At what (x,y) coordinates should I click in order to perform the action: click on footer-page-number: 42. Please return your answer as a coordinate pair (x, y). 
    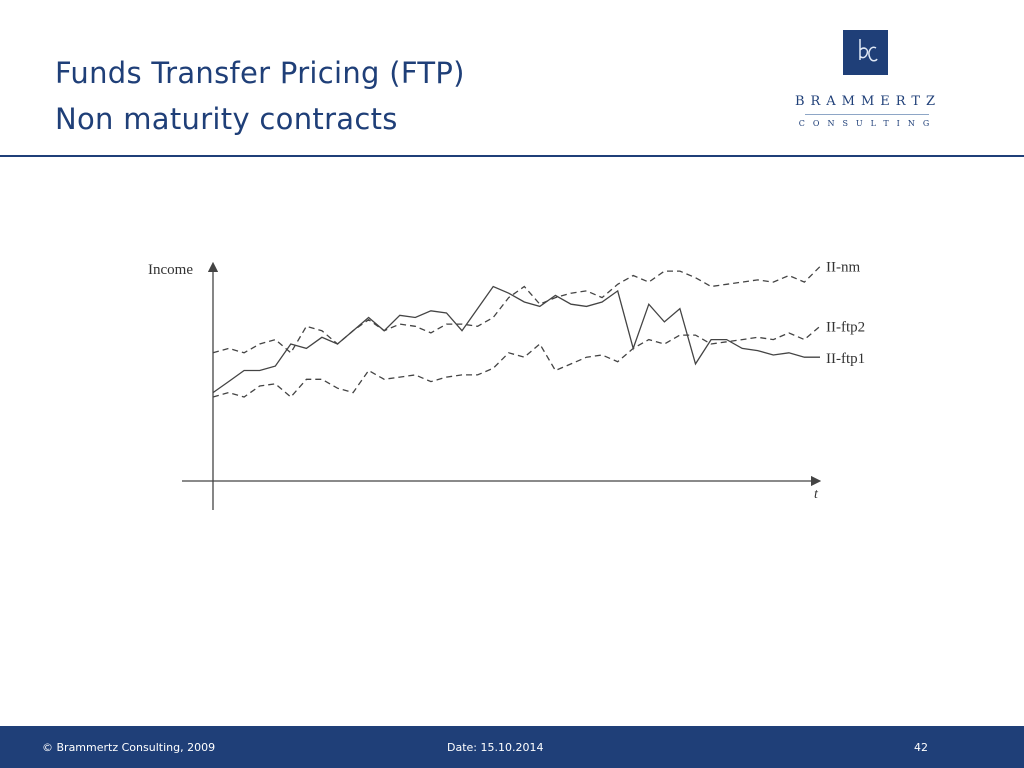
    Looking at the image, I should click on (921, 747).